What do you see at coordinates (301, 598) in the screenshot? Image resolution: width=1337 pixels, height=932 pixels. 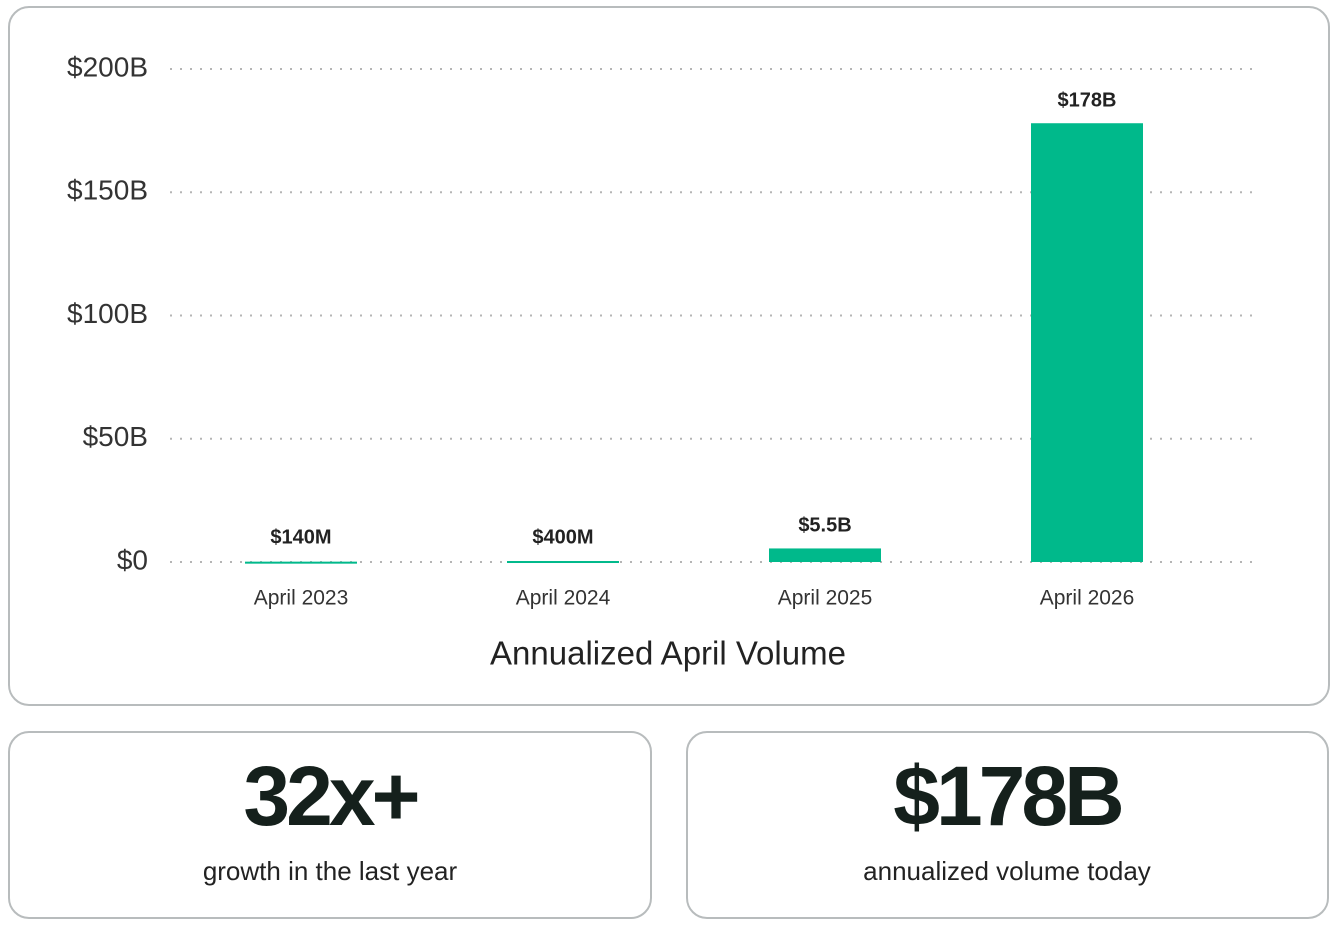 I see `x-tick-label: April 2023` at bounding box center [301, 598].